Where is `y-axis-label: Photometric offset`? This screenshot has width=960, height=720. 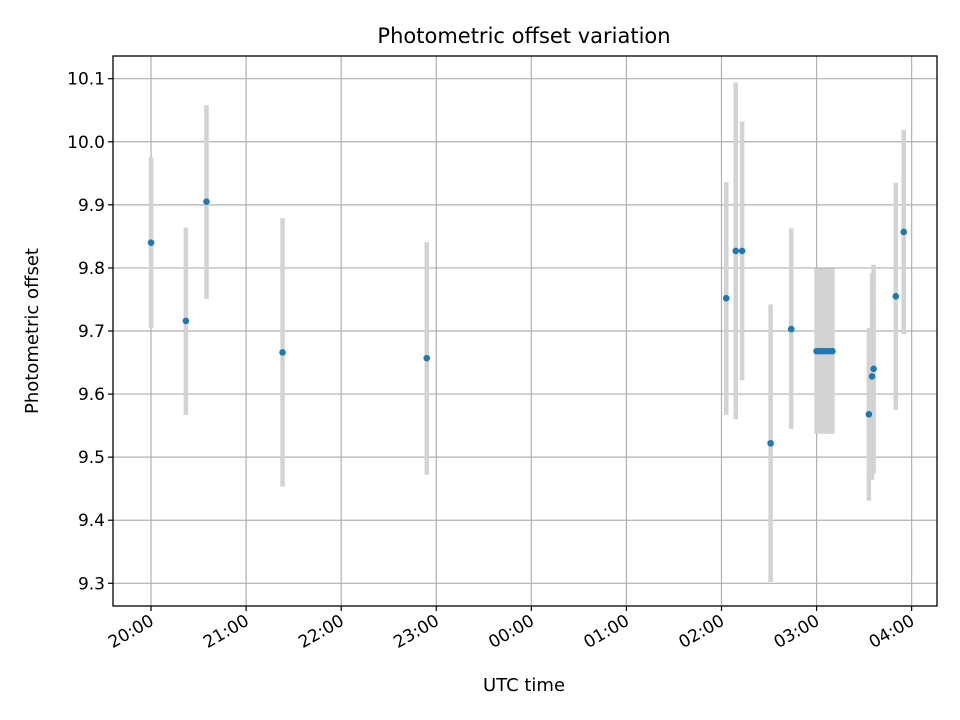 y-axis-label: Photometric offset is located at coordinates (32, 331).